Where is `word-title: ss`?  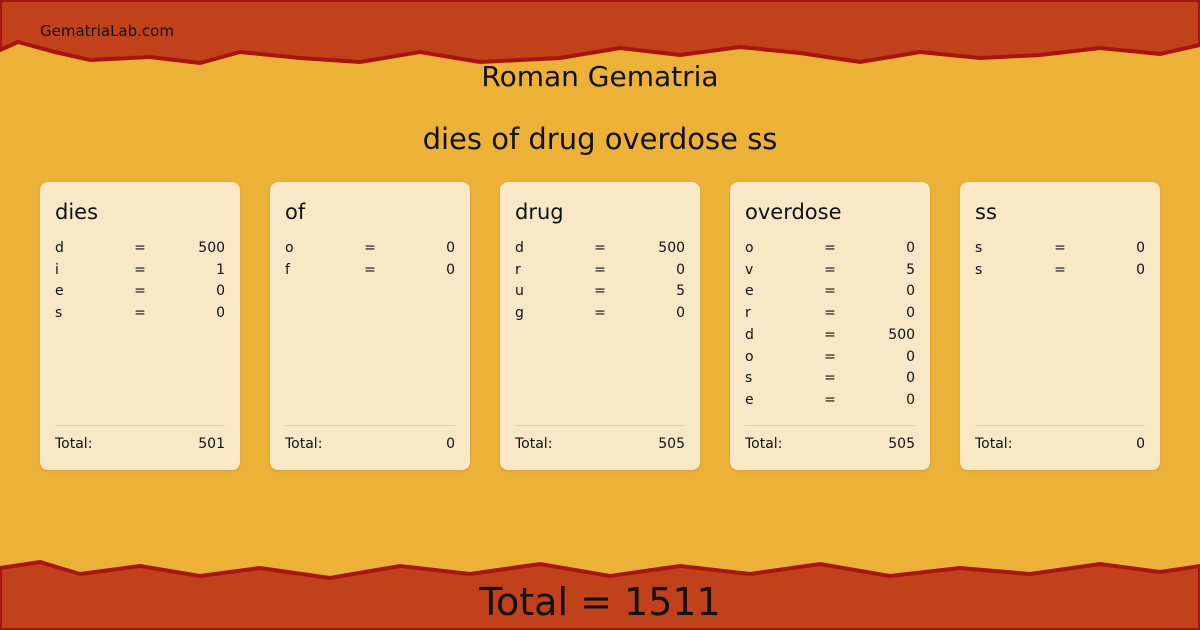 word-title: ss is located at coordinates (986, 212).